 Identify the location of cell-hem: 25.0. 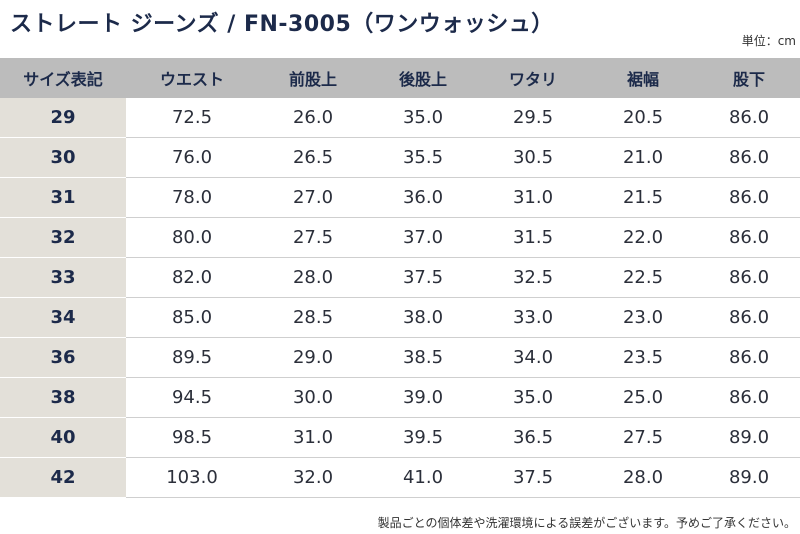
(643, 397).